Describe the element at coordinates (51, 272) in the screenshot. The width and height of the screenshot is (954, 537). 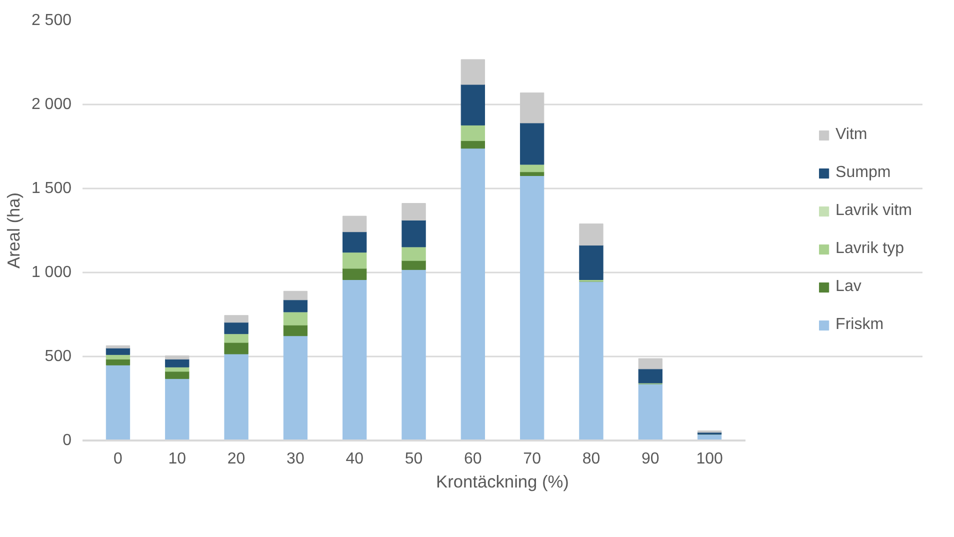
I see `y-tick-label: 1 000` at that location.